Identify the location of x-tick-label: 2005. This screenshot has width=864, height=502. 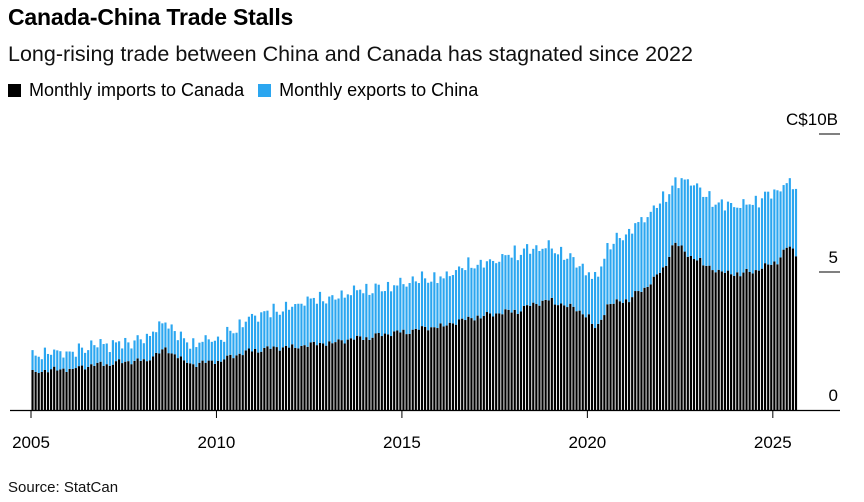
(31, 442).